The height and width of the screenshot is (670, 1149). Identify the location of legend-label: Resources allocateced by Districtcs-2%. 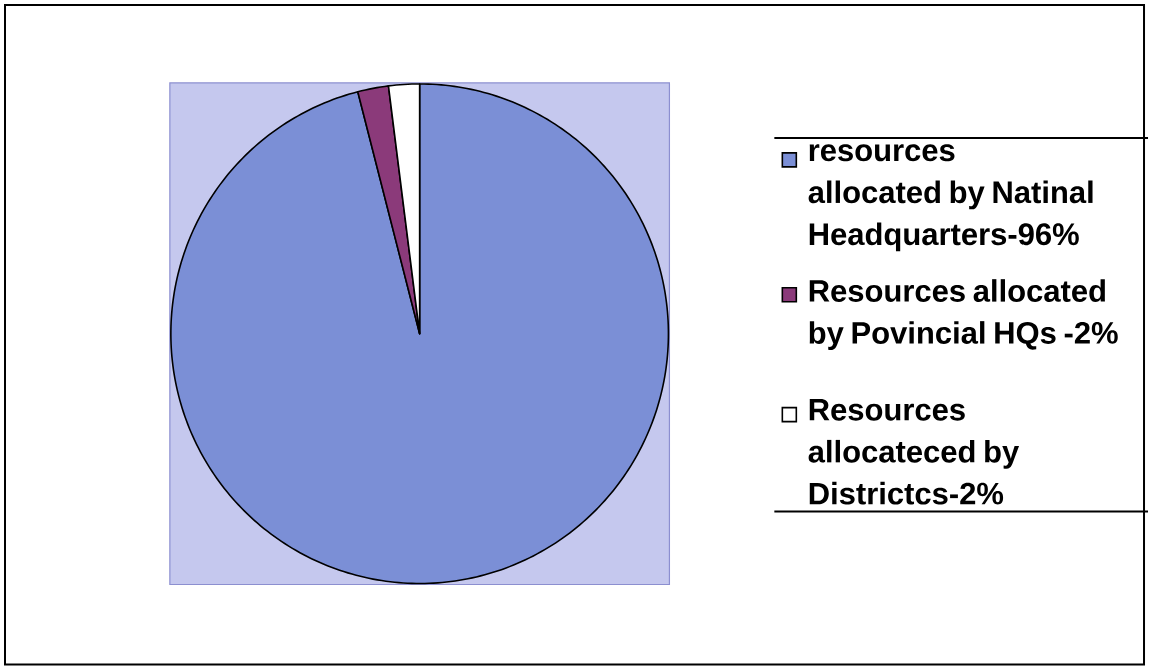
(914, 451).